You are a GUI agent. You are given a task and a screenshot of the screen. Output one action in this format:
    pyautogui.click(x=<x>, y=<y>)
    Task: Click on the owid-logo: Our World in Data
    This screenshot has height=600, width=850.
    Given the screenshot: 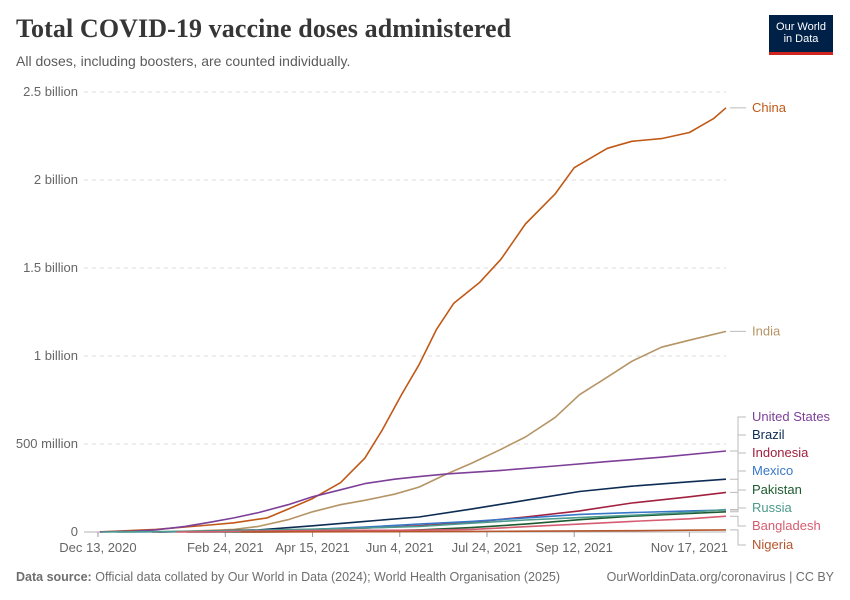 What is the action you would take?
    pyautogui.click(x=801, y=35)
    